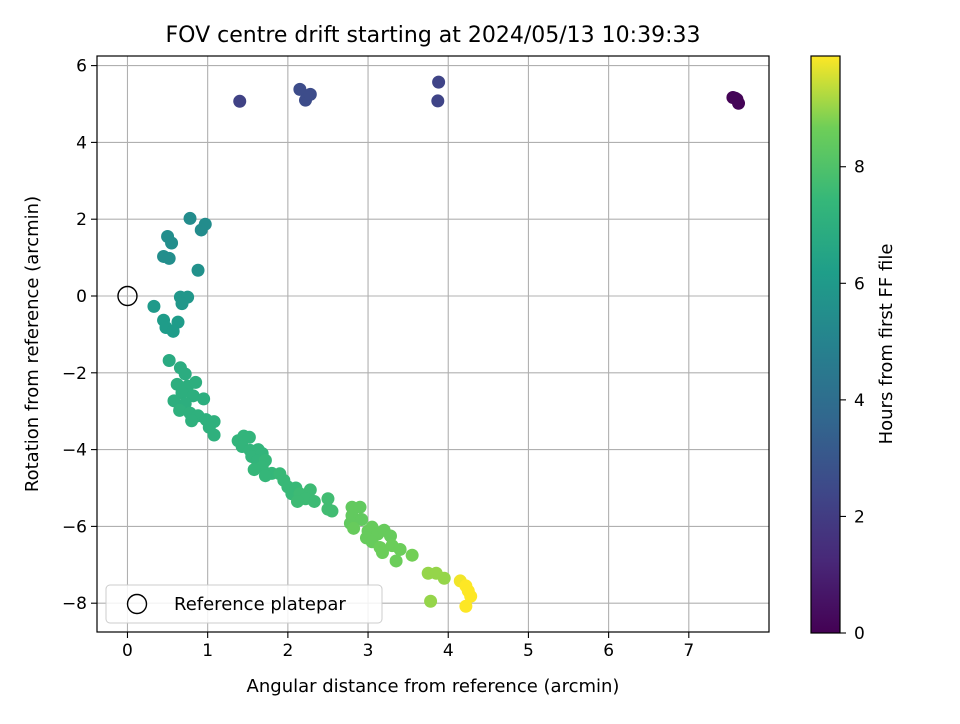  Describe the element at coordinates (368, 651) in the screenshot. I see `x-tick-label: 3` at that location.